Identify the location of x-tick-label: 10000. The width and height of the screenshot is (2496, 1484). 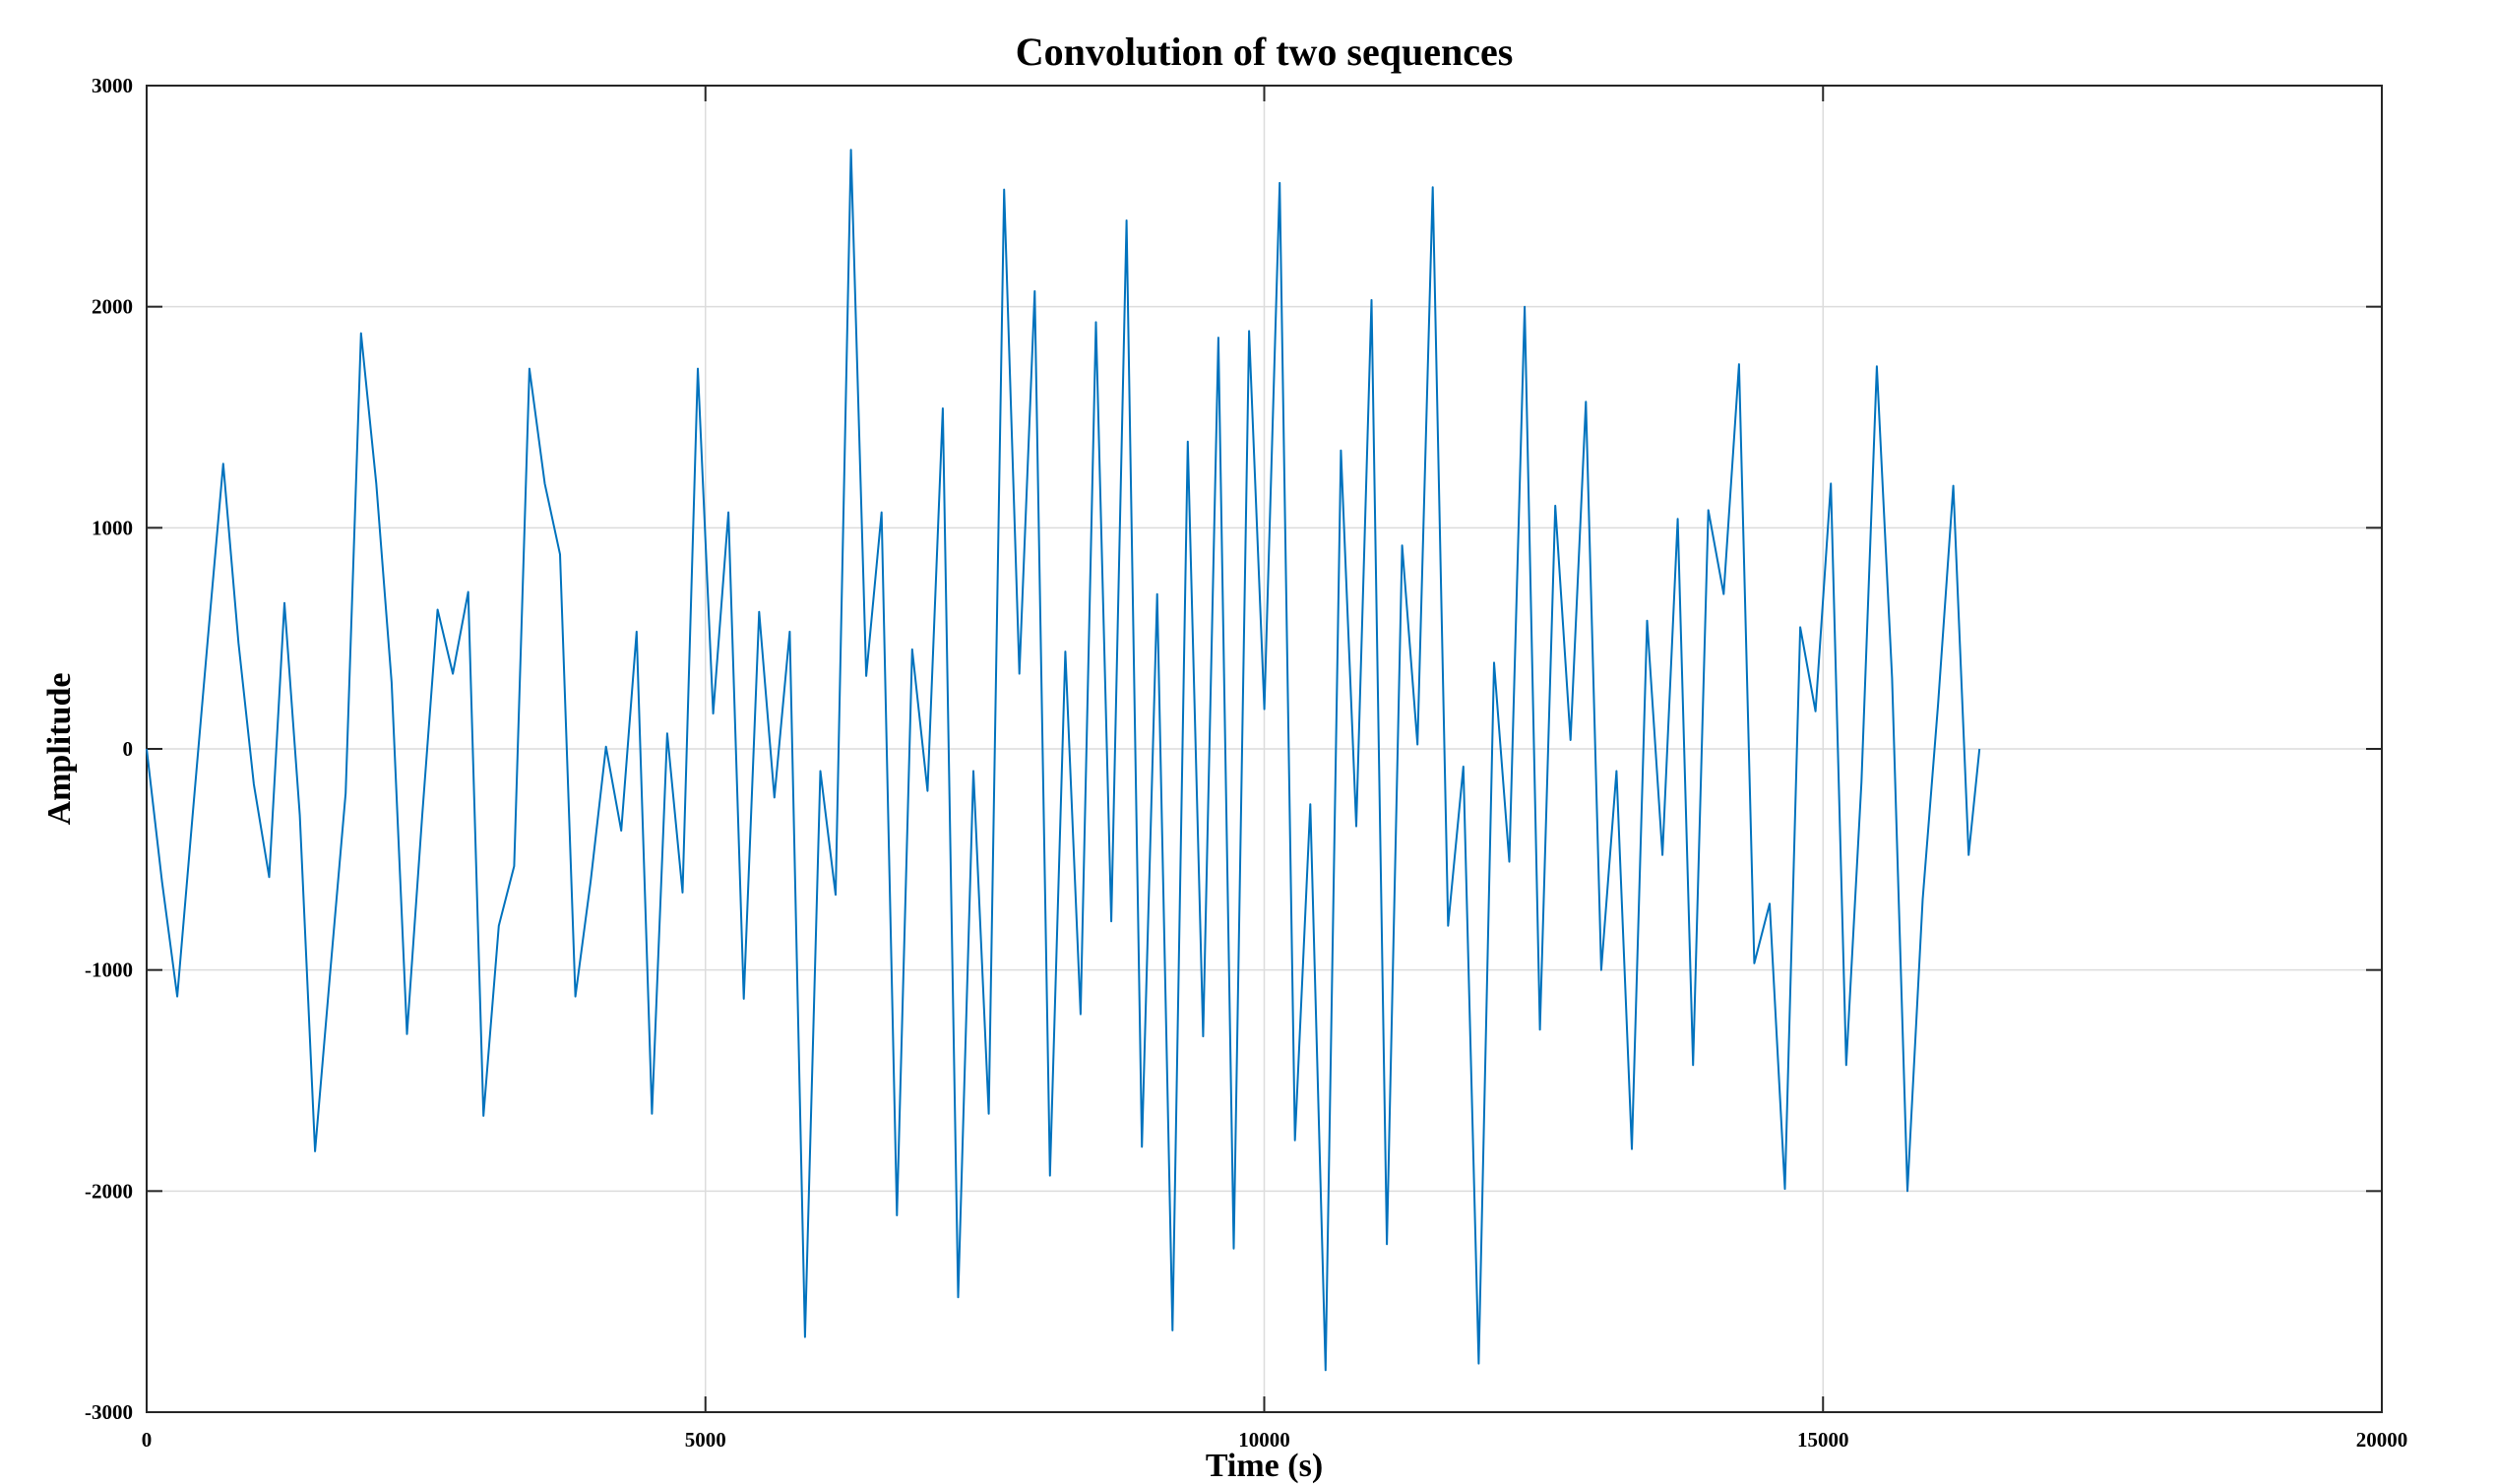
(1264, 1440).